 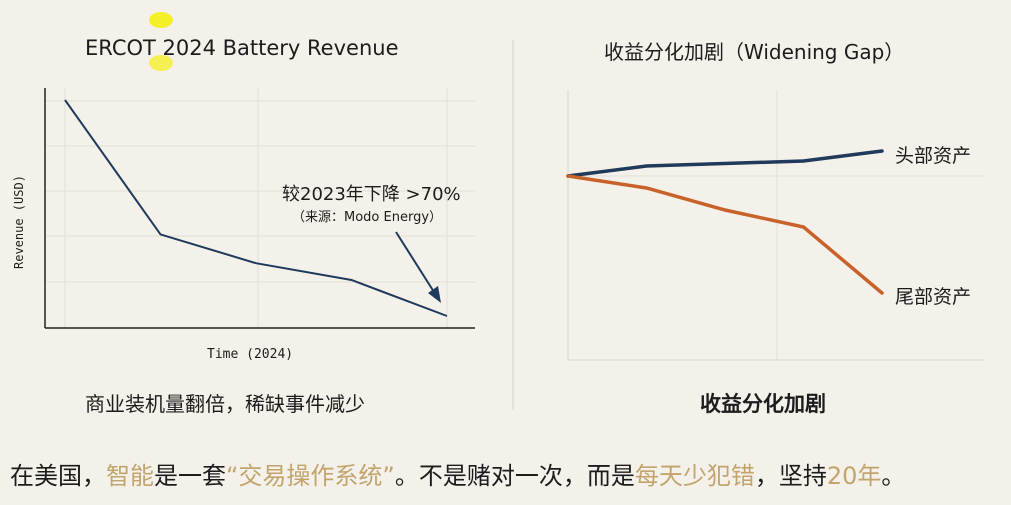 What do you see at coordinates (933, 156) in the screenshot?
I see `legend-head-assets: 头部资产` at bounding box center [933, 156].